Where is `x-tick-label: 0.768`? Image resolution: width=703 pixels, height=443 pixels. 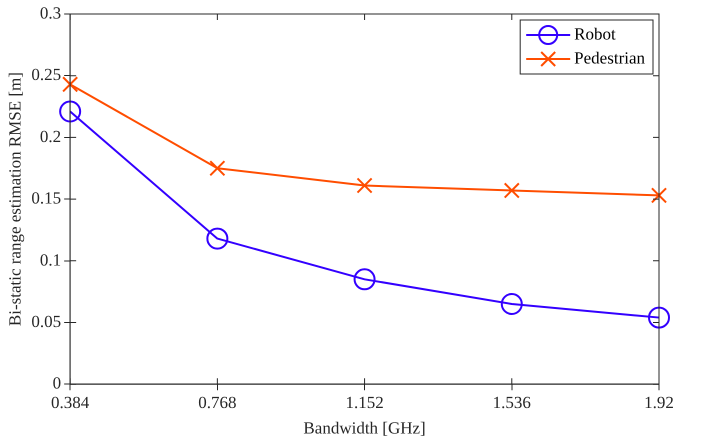 x-tick-label: 0.768 is located at coordinates (217, 402).